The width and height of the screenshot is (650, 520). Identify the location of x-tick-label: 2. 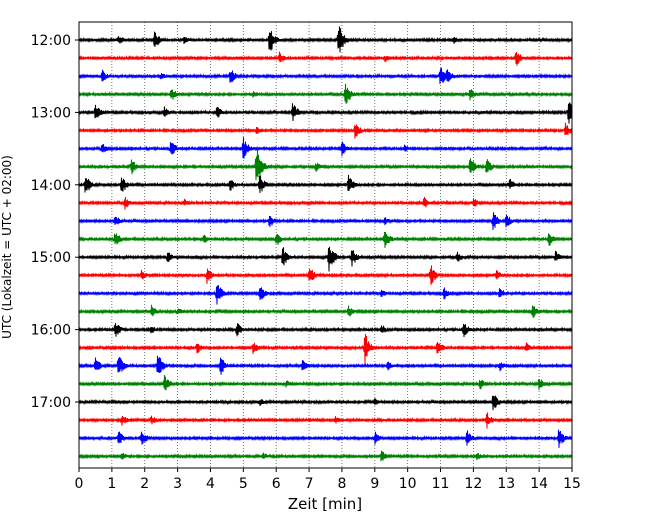
(144, 484).